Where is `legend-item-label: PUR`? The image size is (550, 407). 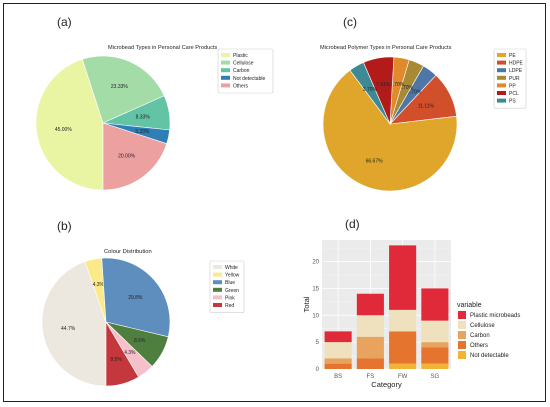
legend-item-label: PUR is located at coordinates (514, 79).